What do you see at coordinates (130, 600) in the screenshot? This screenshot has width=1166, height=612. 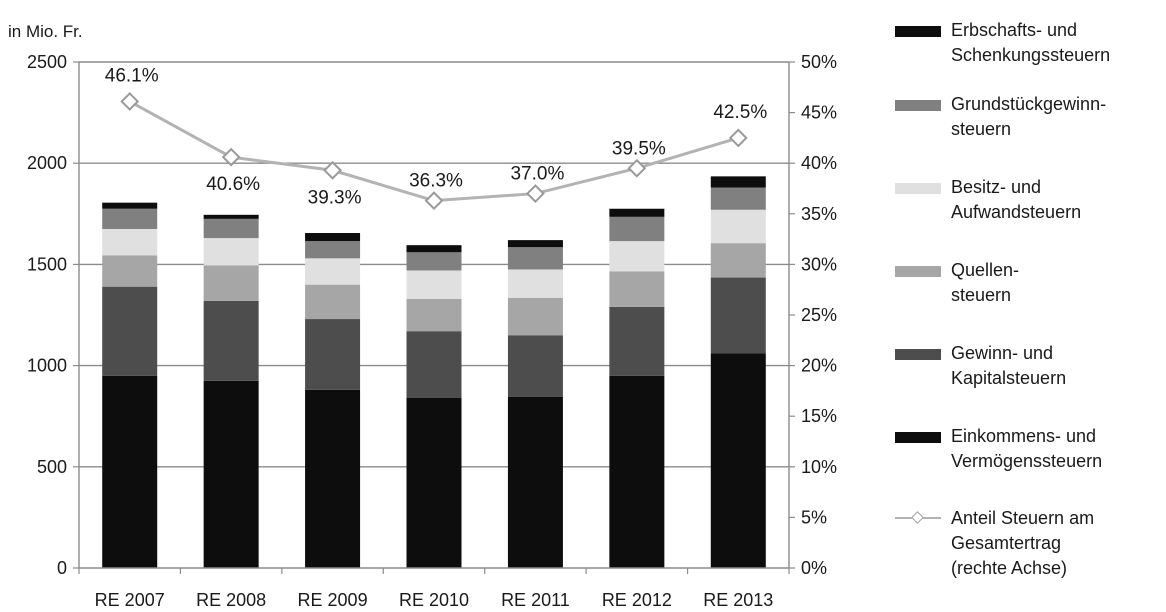 I see `x-tick-label: RE 2007` at bounding box center [130, 600].